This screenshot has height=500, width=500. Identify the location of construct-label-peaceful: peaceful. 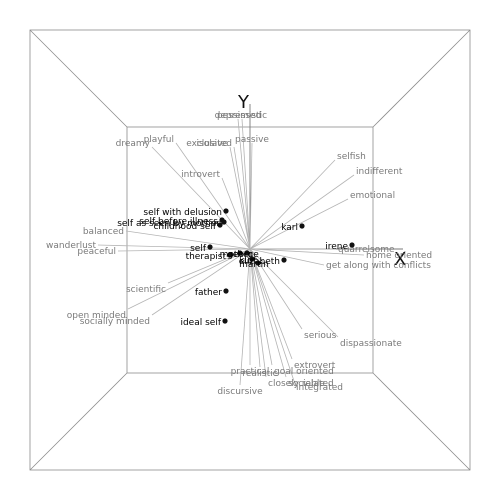
(96, 252).